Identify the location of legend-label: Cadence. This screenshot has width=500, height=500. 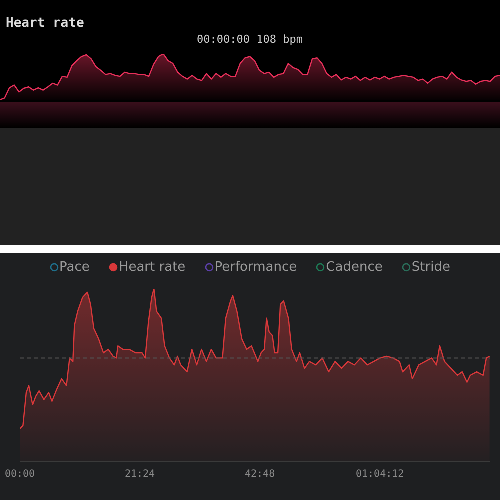
(354, 267).